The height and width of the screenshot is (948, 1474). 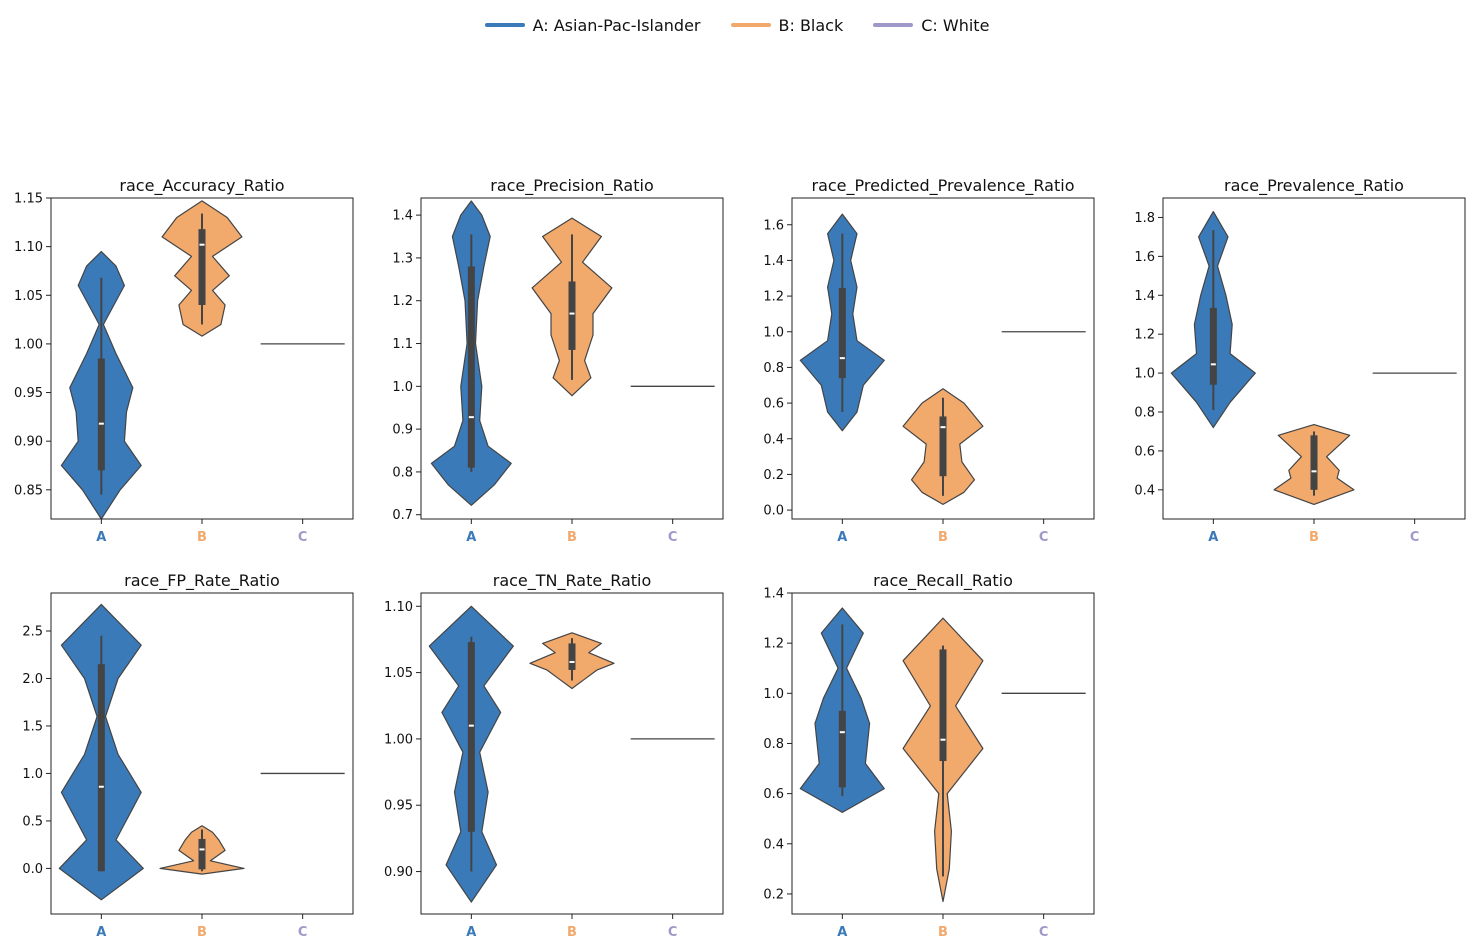 I want to click on legend-swatch-a, so click(x=504, y=25).